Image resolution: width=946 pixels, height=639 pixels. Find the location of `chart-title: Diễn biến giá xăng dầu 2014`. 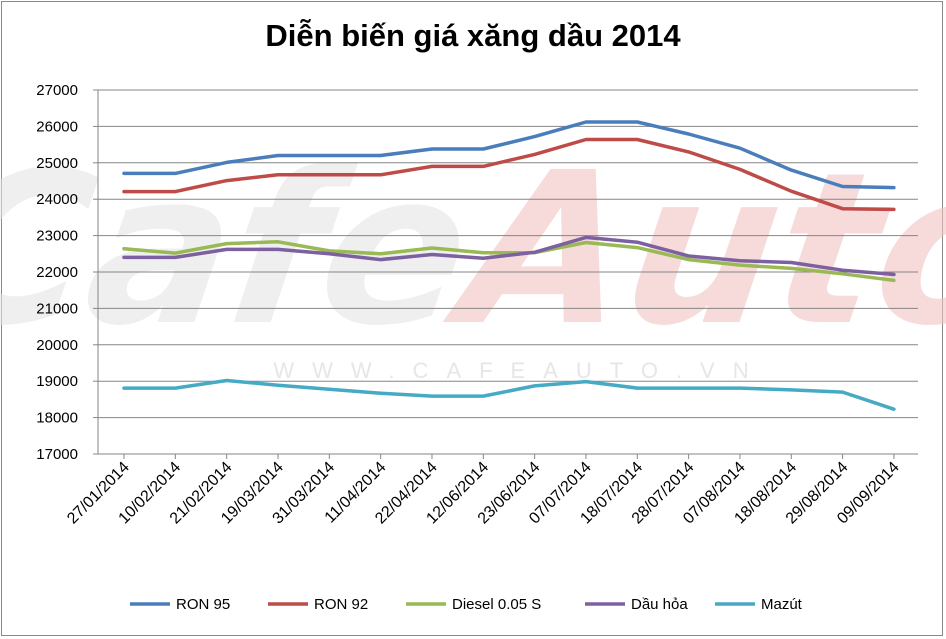

chart-title: Diễn biến giá xăng dầu 2014 is located at coordinates (473, 35).